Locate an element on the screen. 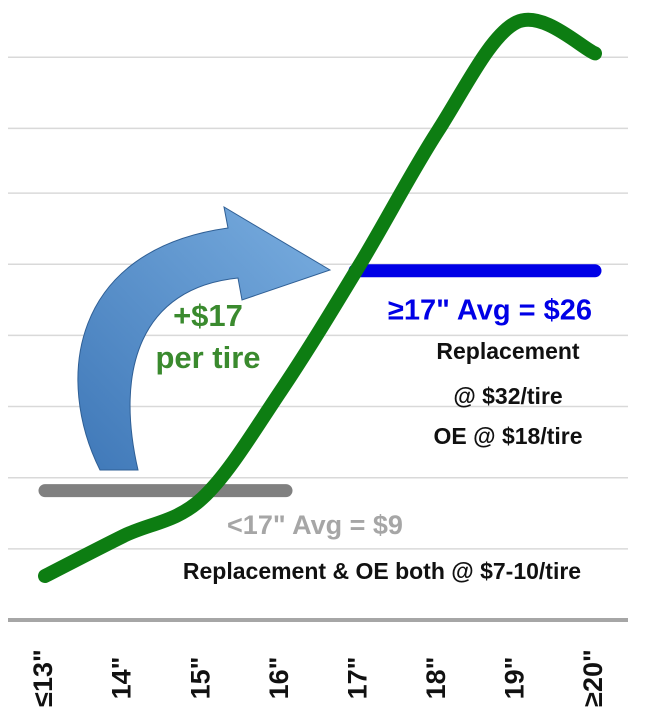  above-annotation: @ $32/tire is located at coordinates (507, 396).